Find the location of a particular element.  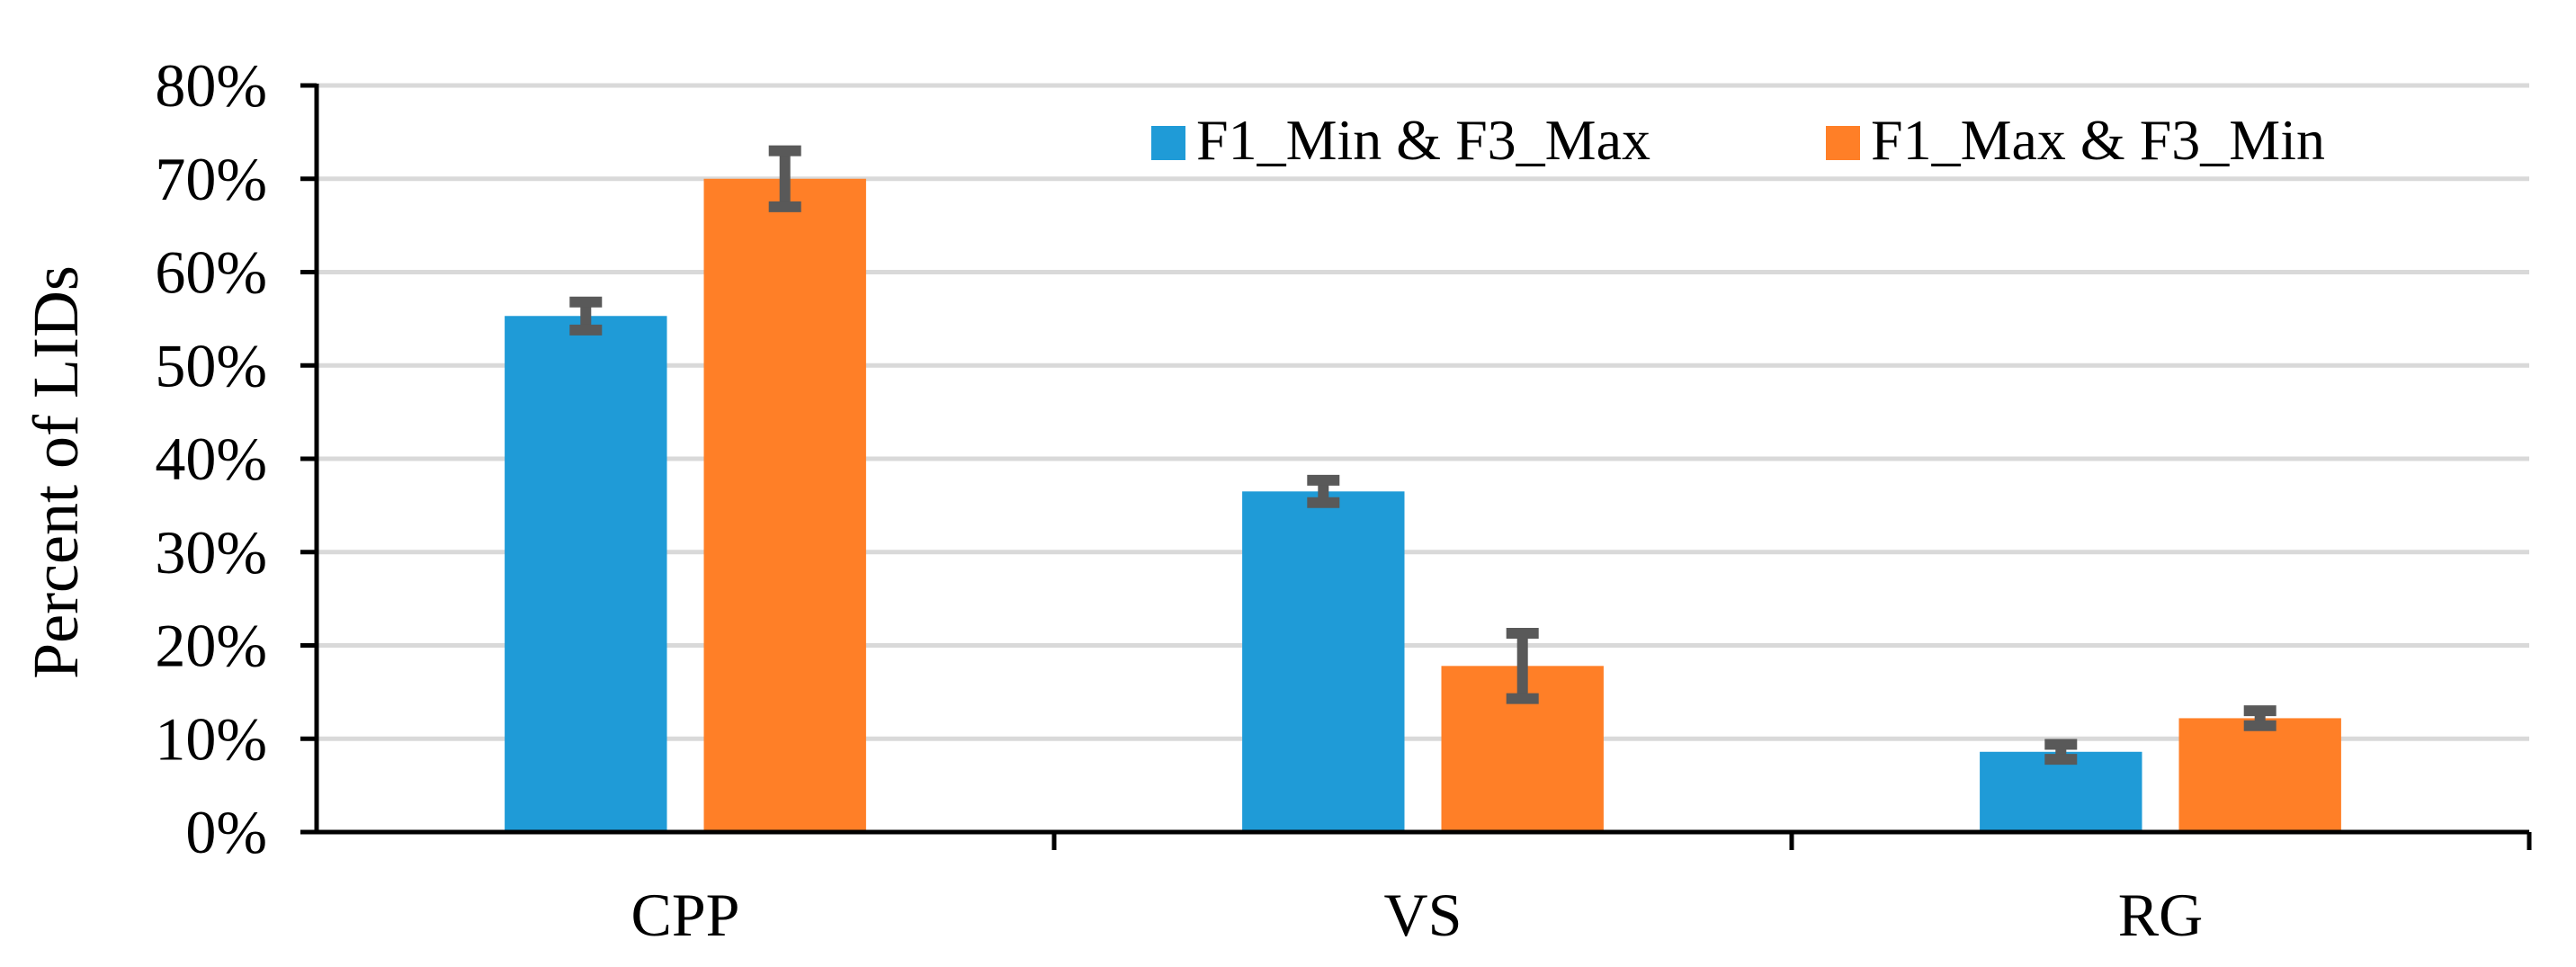

y-tick-label: 10% is located at coordinates (211, 738).